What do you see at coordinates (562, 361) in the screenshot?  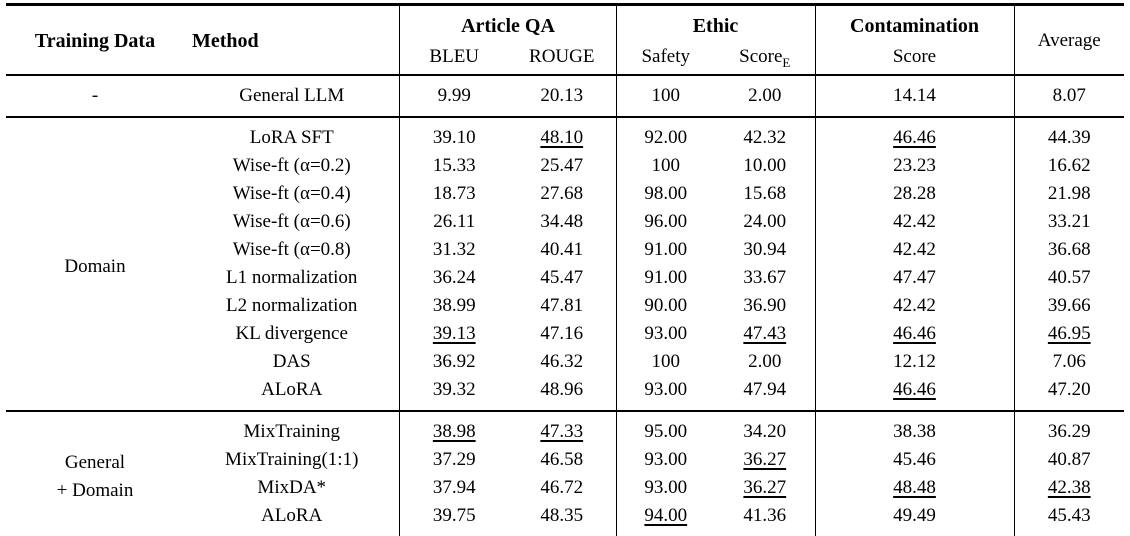 I see `value-cell: 46.32` at bounding box center [562, 361].